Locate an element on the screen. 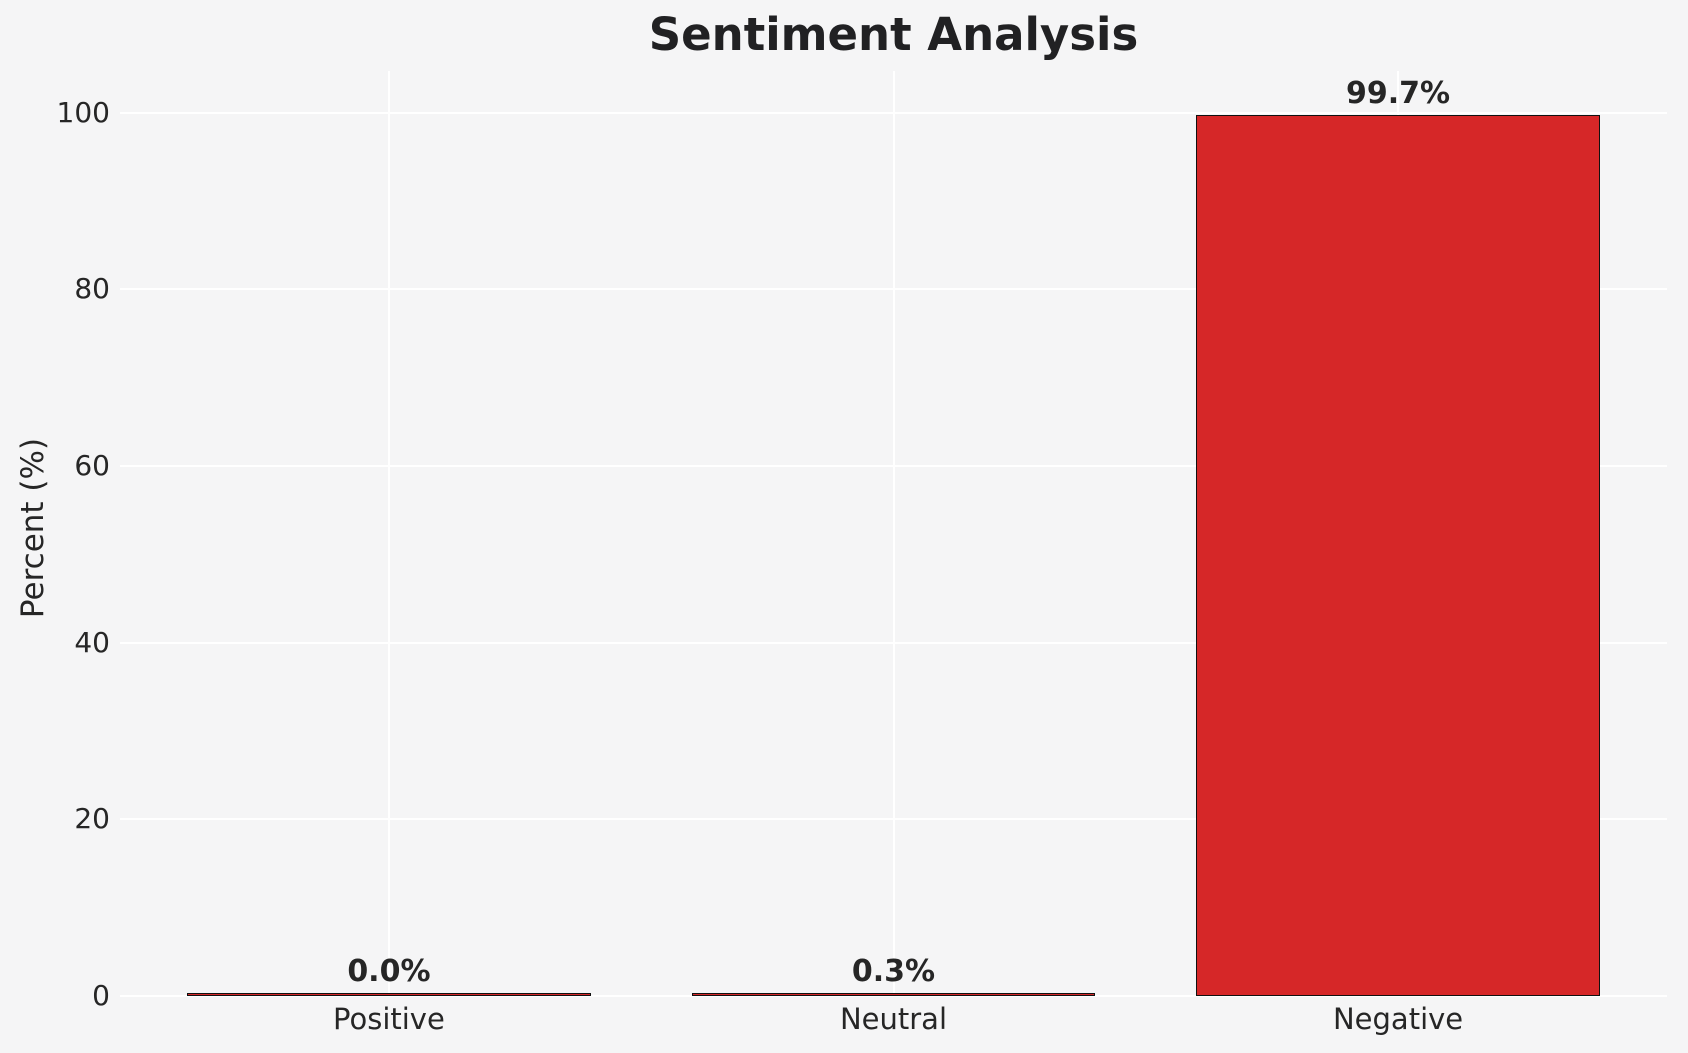 The image size is (1688, 1053). bar-neutral is located at coordinates (893, 994).